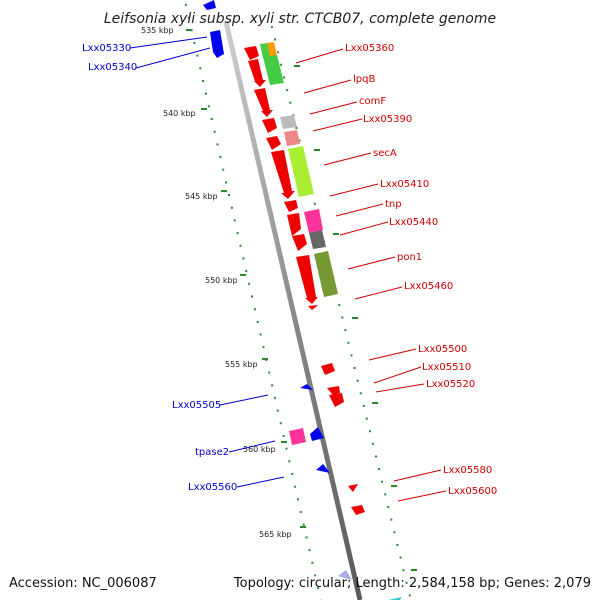 This screenshot has width=600, height=600. What do you see at coordinates (106, 48) in the screenshot?
I see `gene-label-lxx05330: Lxx05330` at bounding box center [106, 48].